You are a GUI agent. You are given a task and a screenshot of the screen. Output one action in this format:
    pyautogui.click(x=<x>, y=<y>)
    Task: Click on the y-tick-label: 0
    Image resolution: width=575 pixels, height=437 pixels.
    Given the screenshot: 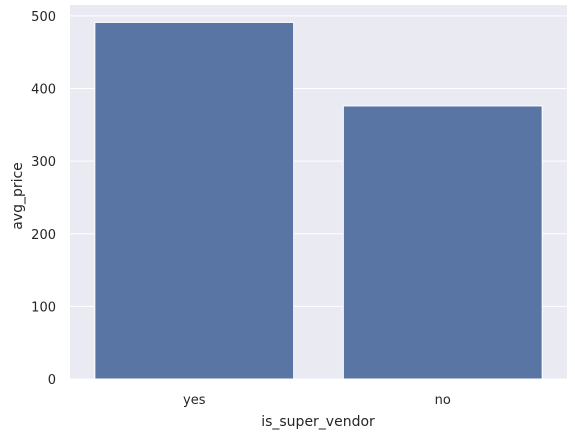 What is the action you would take?
    pyautogui.click(x=52, y=380)
    